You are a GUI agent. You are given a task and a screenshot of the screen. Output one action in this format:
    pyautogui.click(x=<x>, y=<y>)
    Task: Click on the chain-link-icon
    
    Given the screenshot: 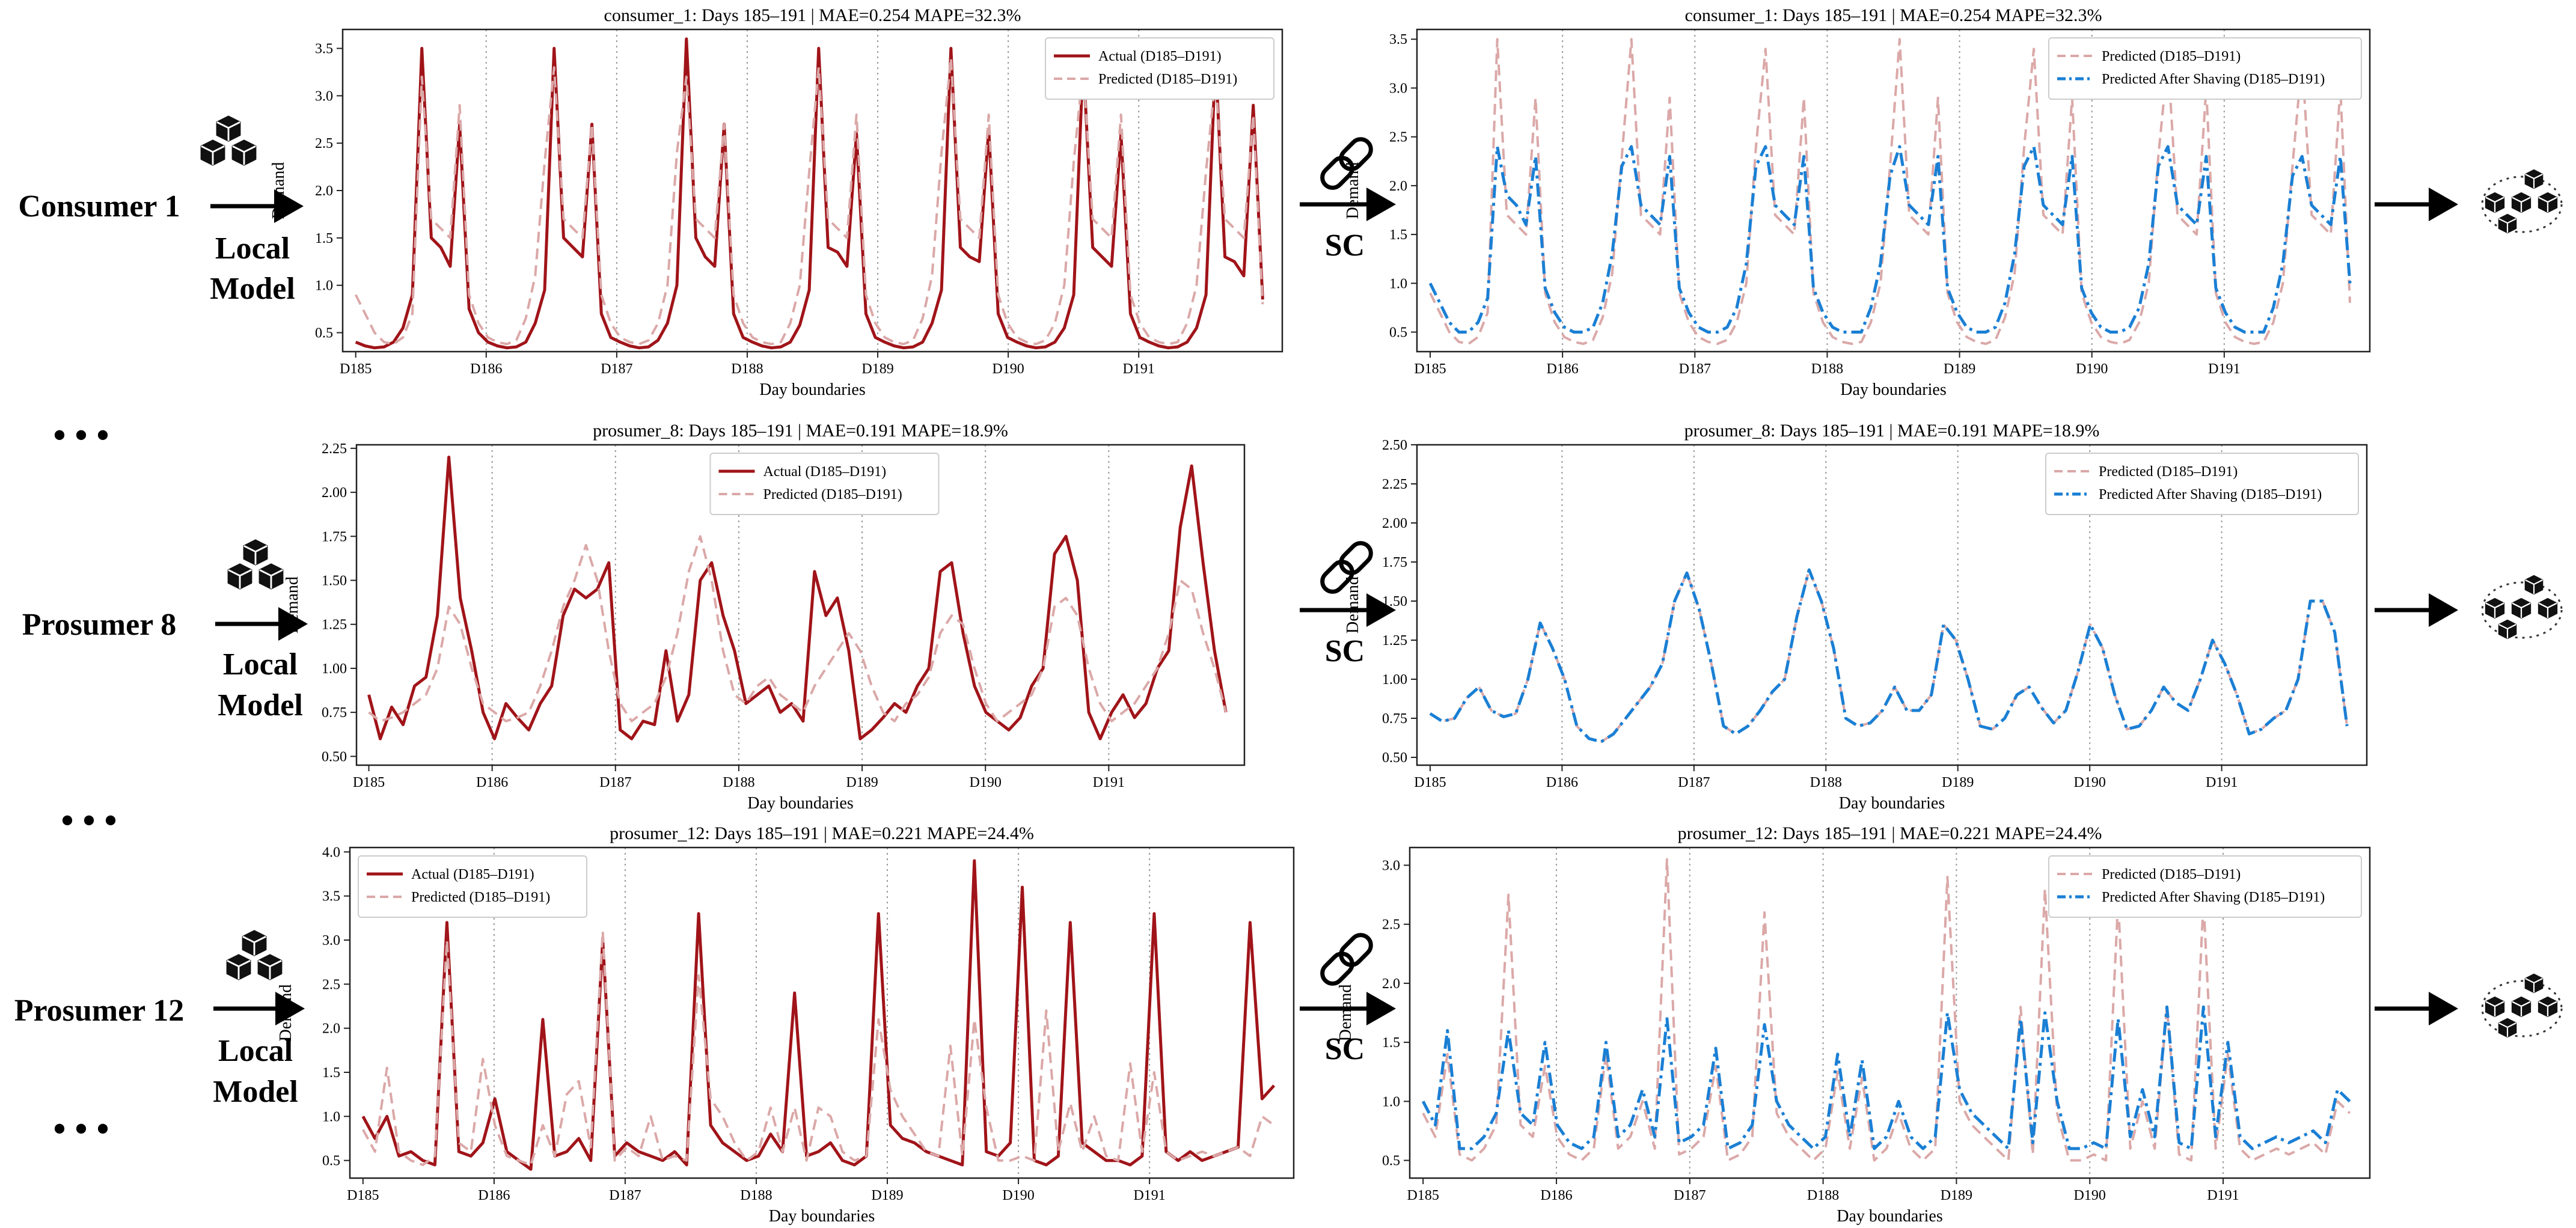 What is the action you would take?
    pyautogui.click(x=1346, y=567)
    